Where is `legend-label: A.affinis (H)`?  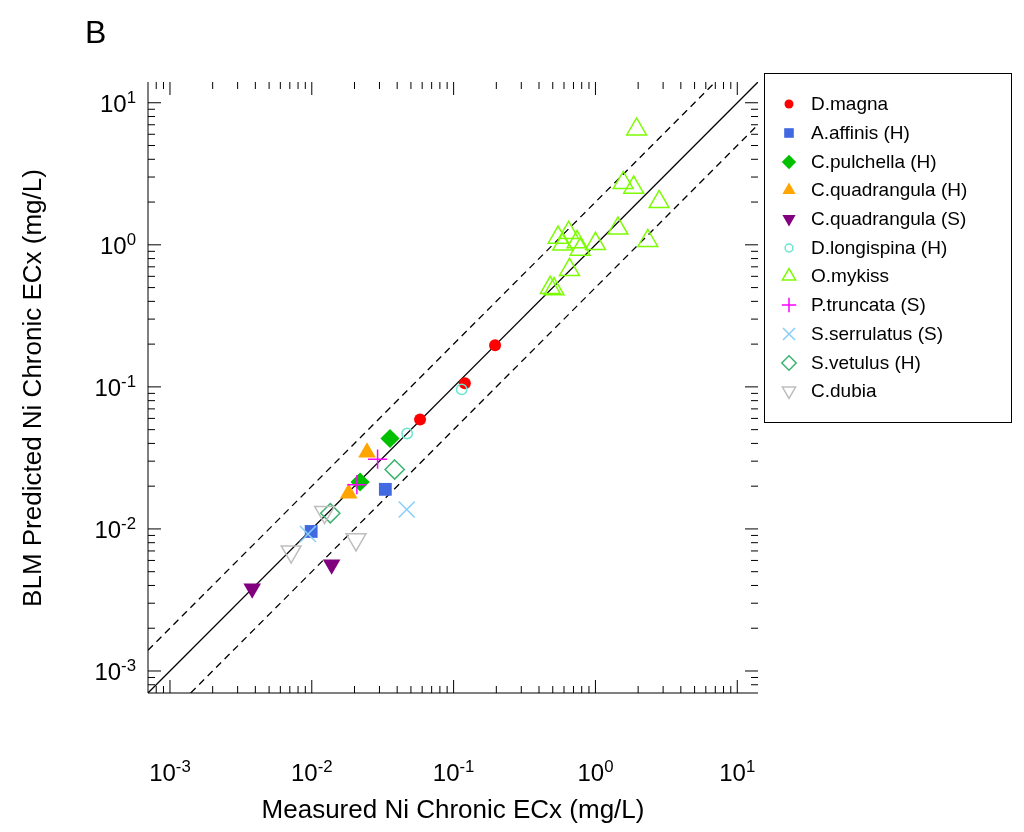 legend-label: A.affinis (H) is located at coordinates (860, 133).